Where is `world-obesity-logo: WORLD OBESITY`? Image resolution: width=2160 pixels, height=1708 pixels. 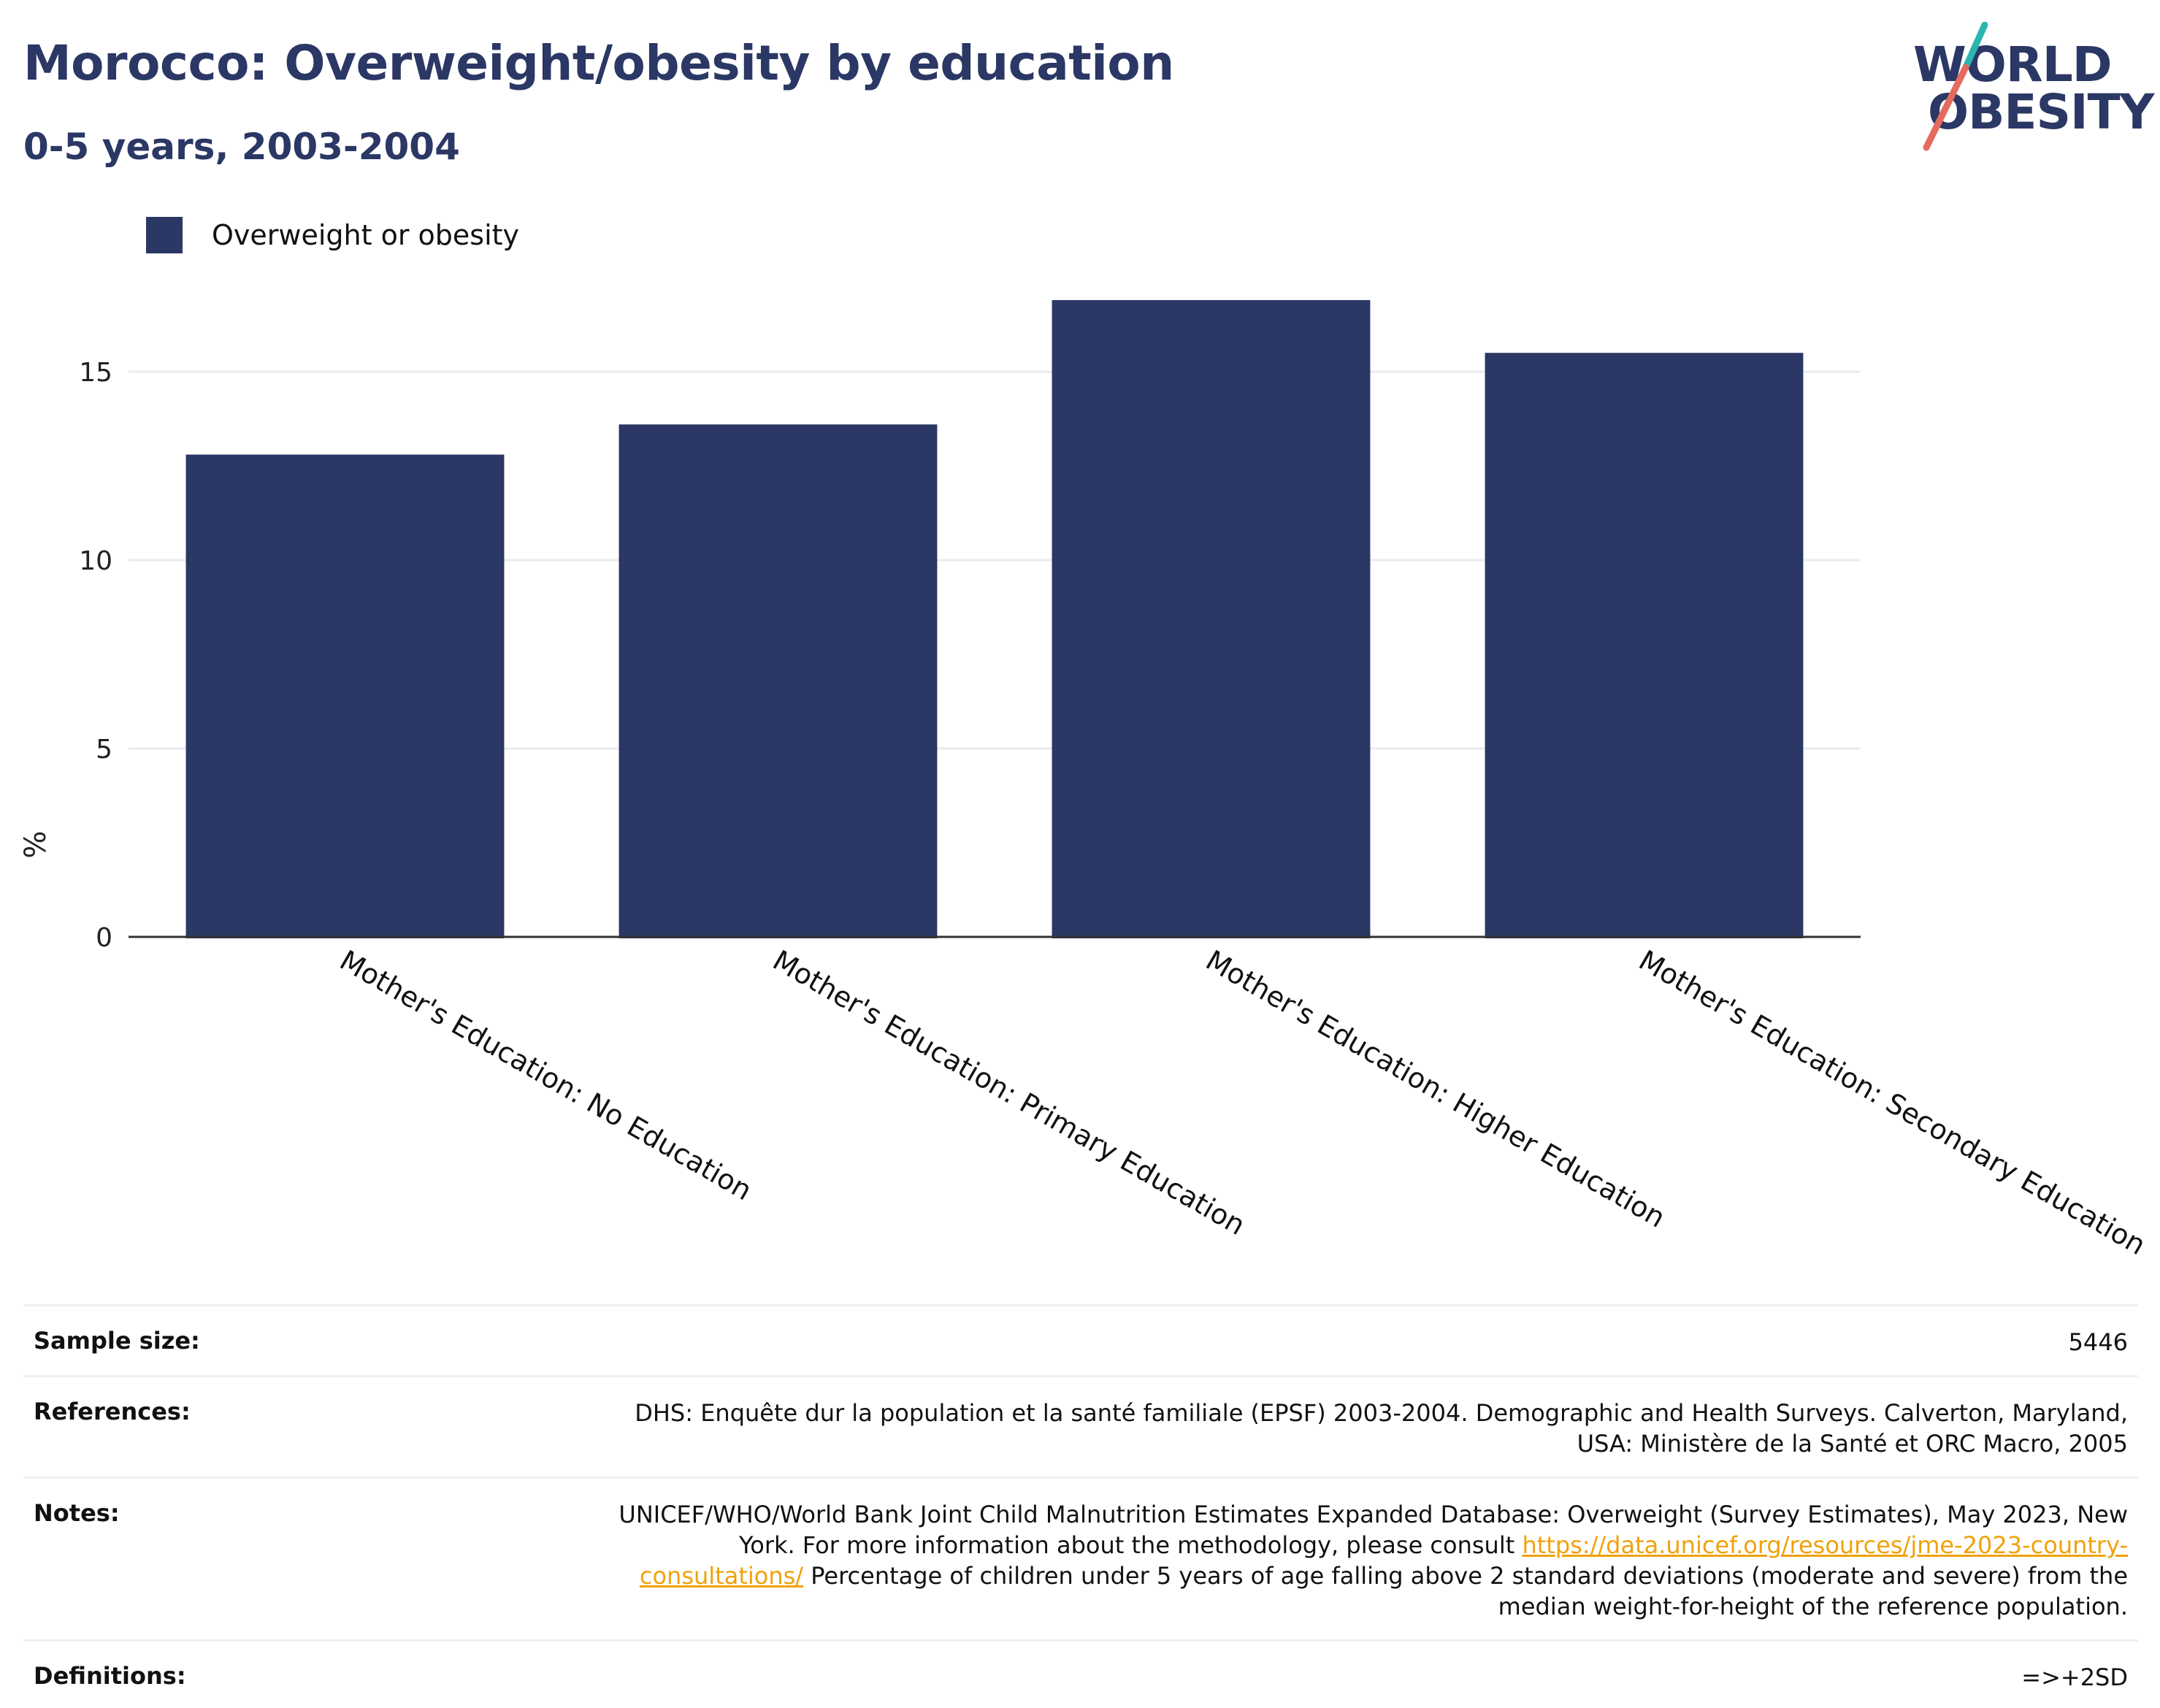 world-obesity-logo: WORLD OBESITY is located at coordinates (2026, 87).